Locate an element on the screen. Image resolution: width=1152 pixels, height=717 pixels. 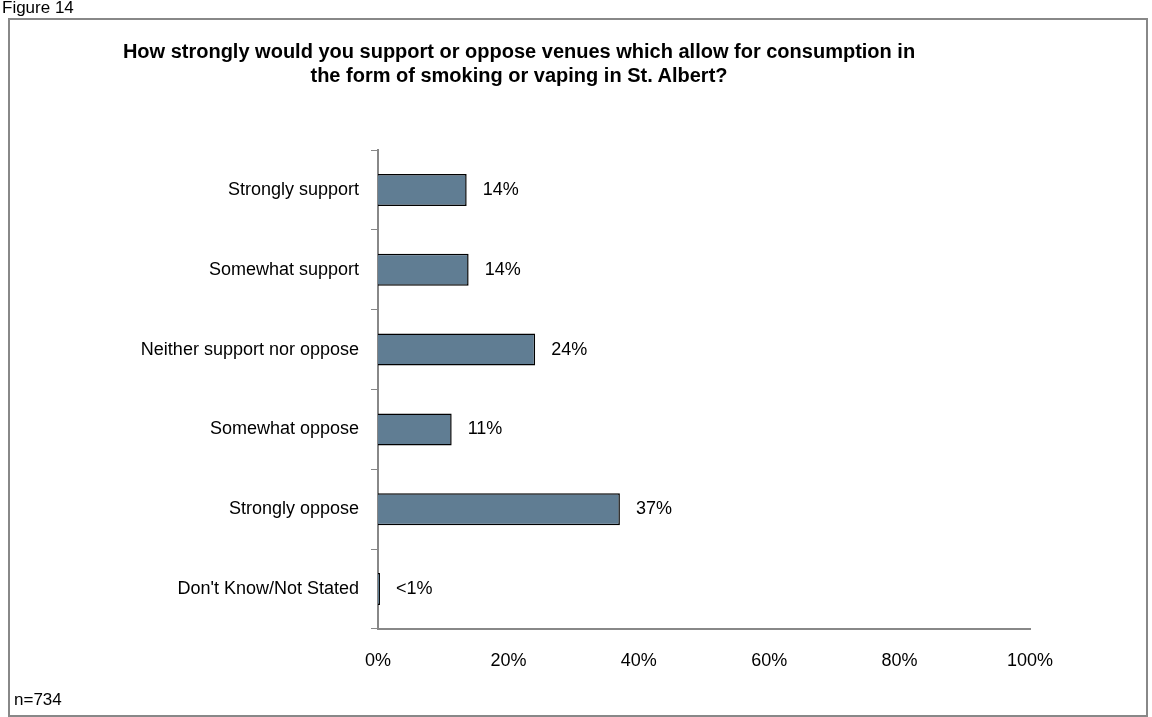
data-label: 24% is located at coordinates (569, 348).